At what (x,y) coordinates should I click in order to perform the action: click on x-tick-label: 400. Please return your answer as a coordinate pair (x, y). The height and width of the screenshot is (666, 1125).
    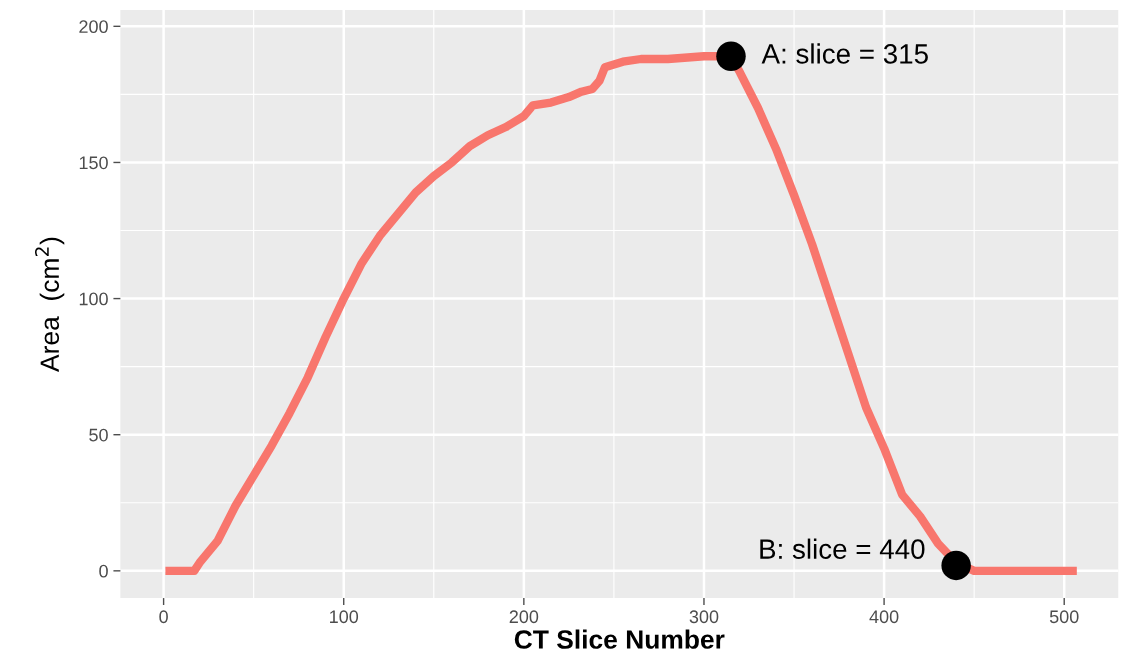
    Looking at the image, I should click on (884, 617).